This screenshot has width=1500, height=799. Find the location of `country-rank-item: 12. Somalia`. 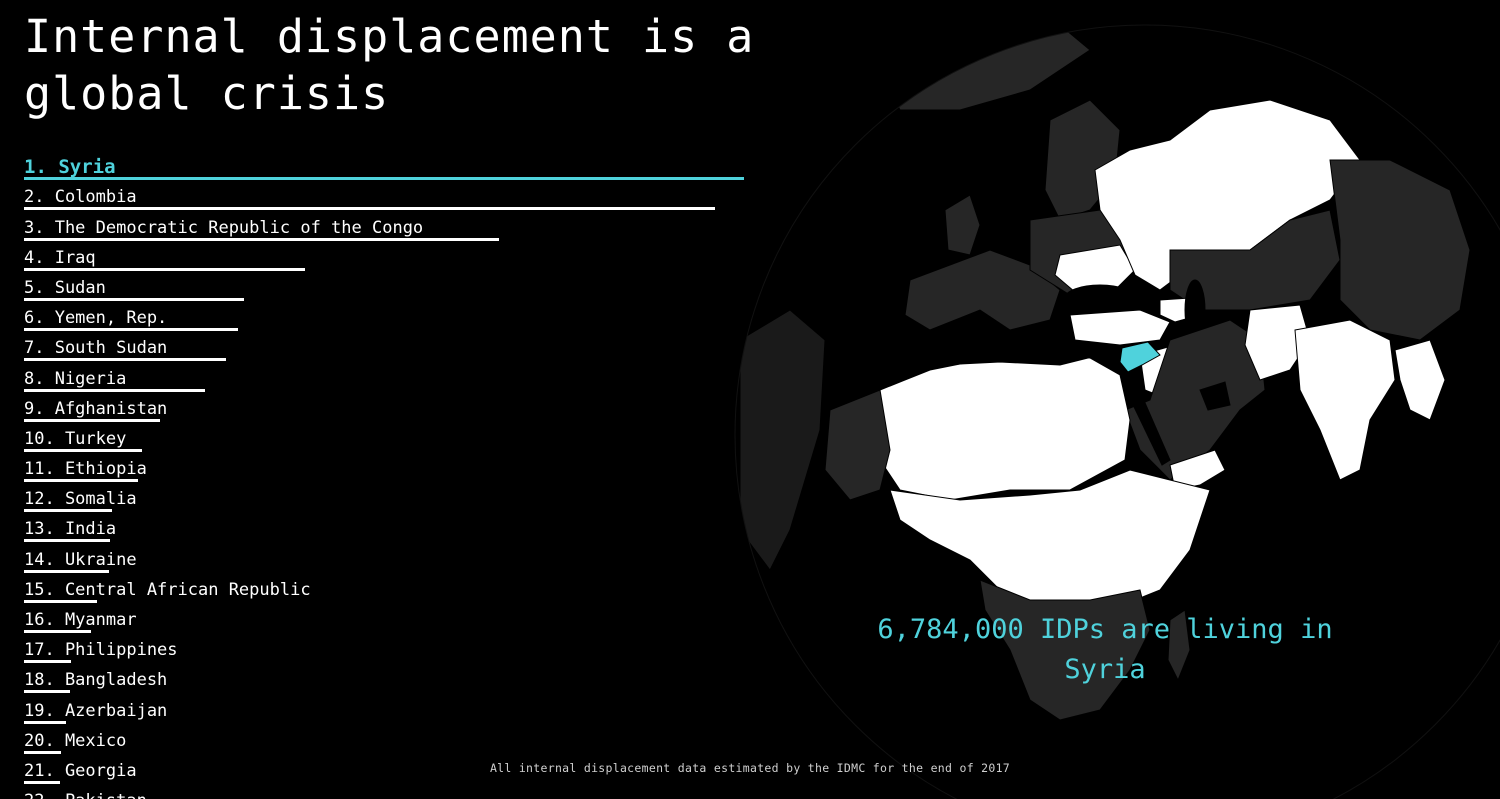

country-rank-item: 12. Somalia is located at coordinates (394, 499).